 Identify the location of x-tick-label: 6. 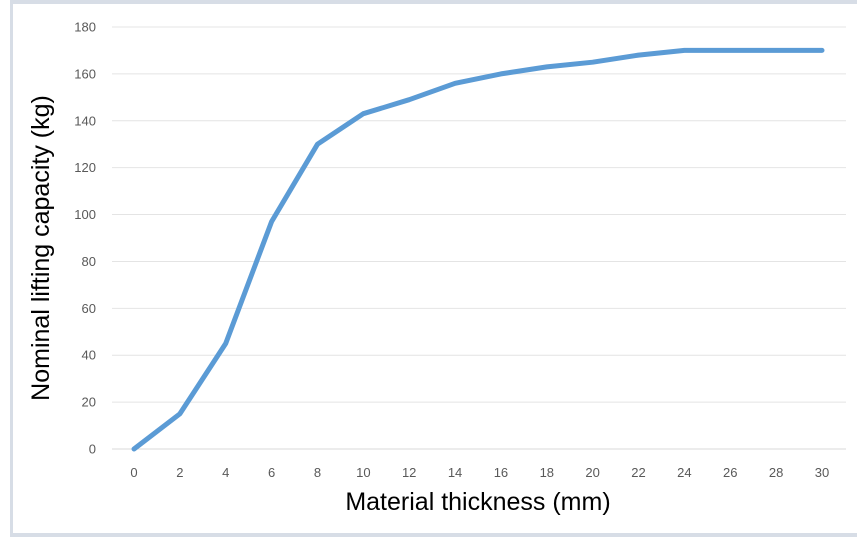
(271, 472).